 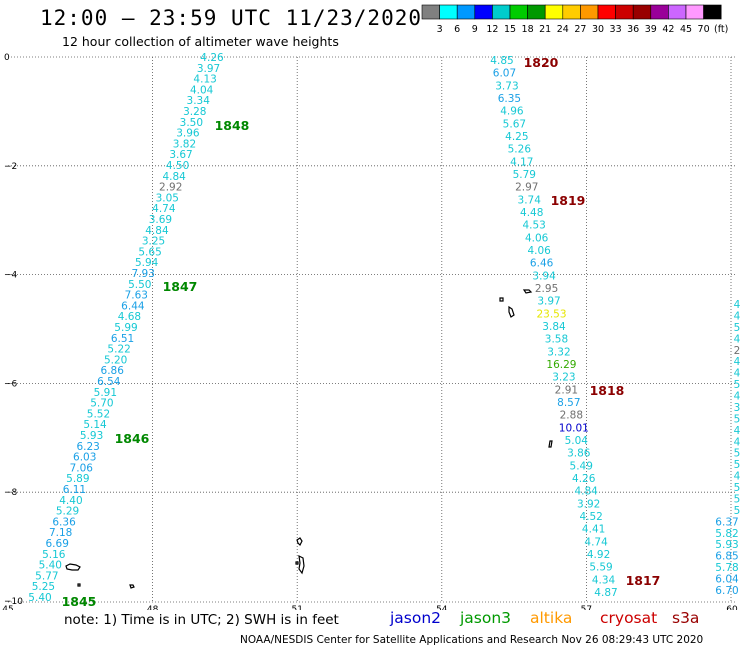 I want to click on wave-height-value: 5.94, so click(x=147, y=263).